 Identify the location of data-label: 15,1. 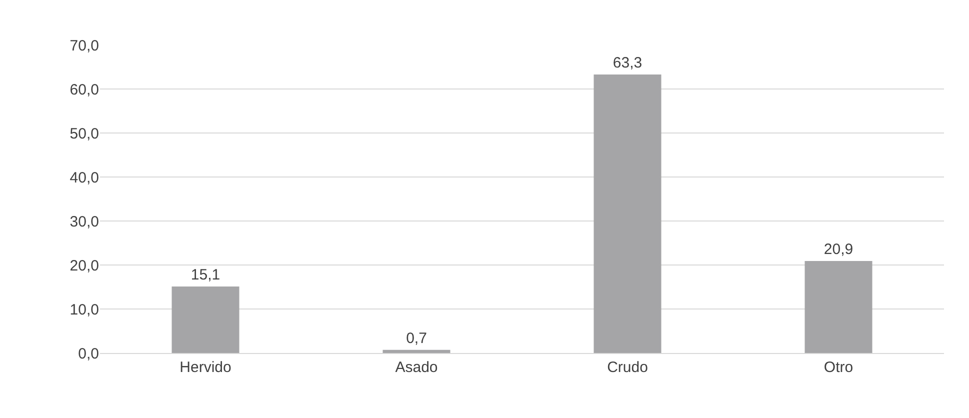
(205, 275).